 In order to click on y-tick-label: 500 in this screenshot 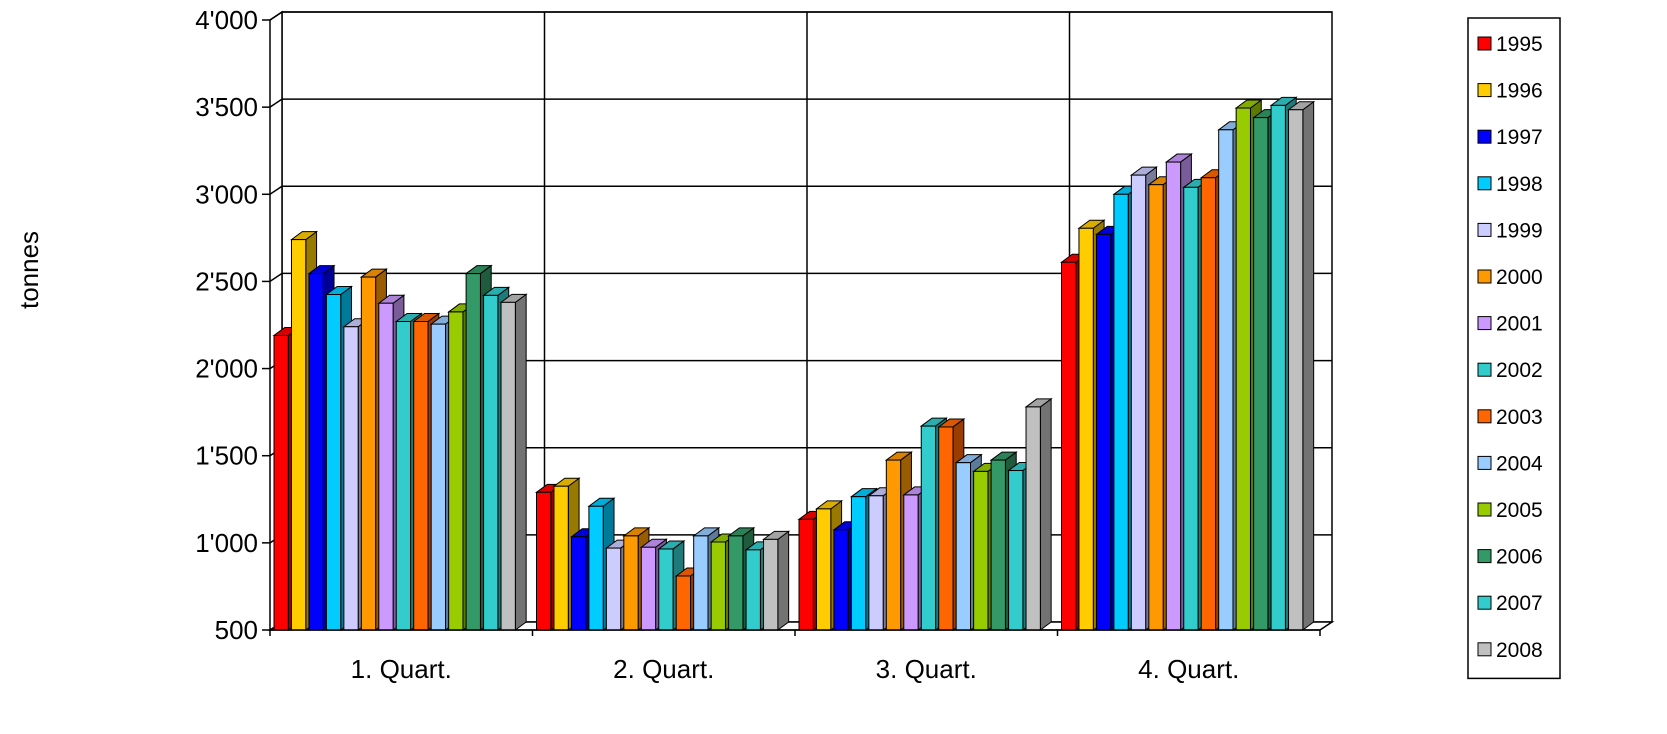, I will do `click(236, 630)`.